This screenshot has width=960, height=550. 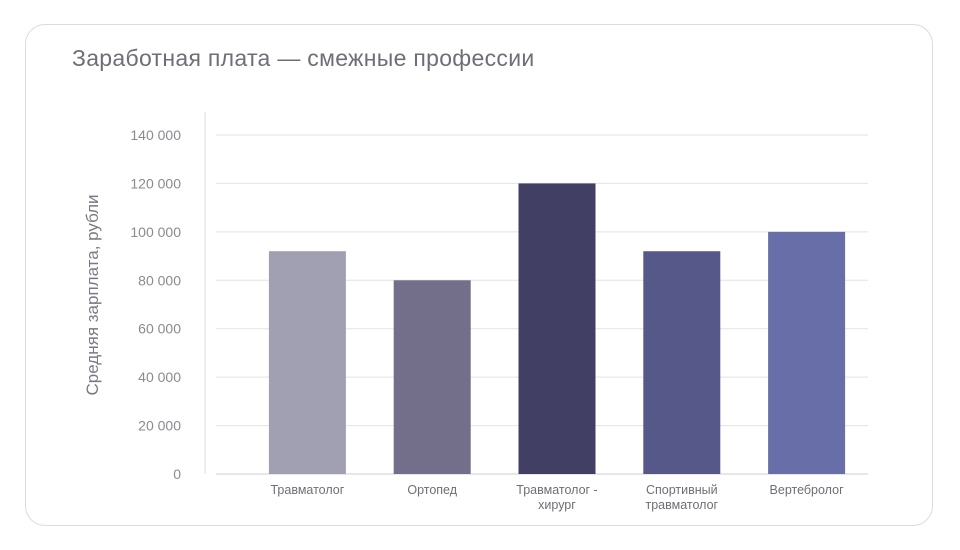 I want to click on y-tick-label: 20 000, so click(x=159, y=426).